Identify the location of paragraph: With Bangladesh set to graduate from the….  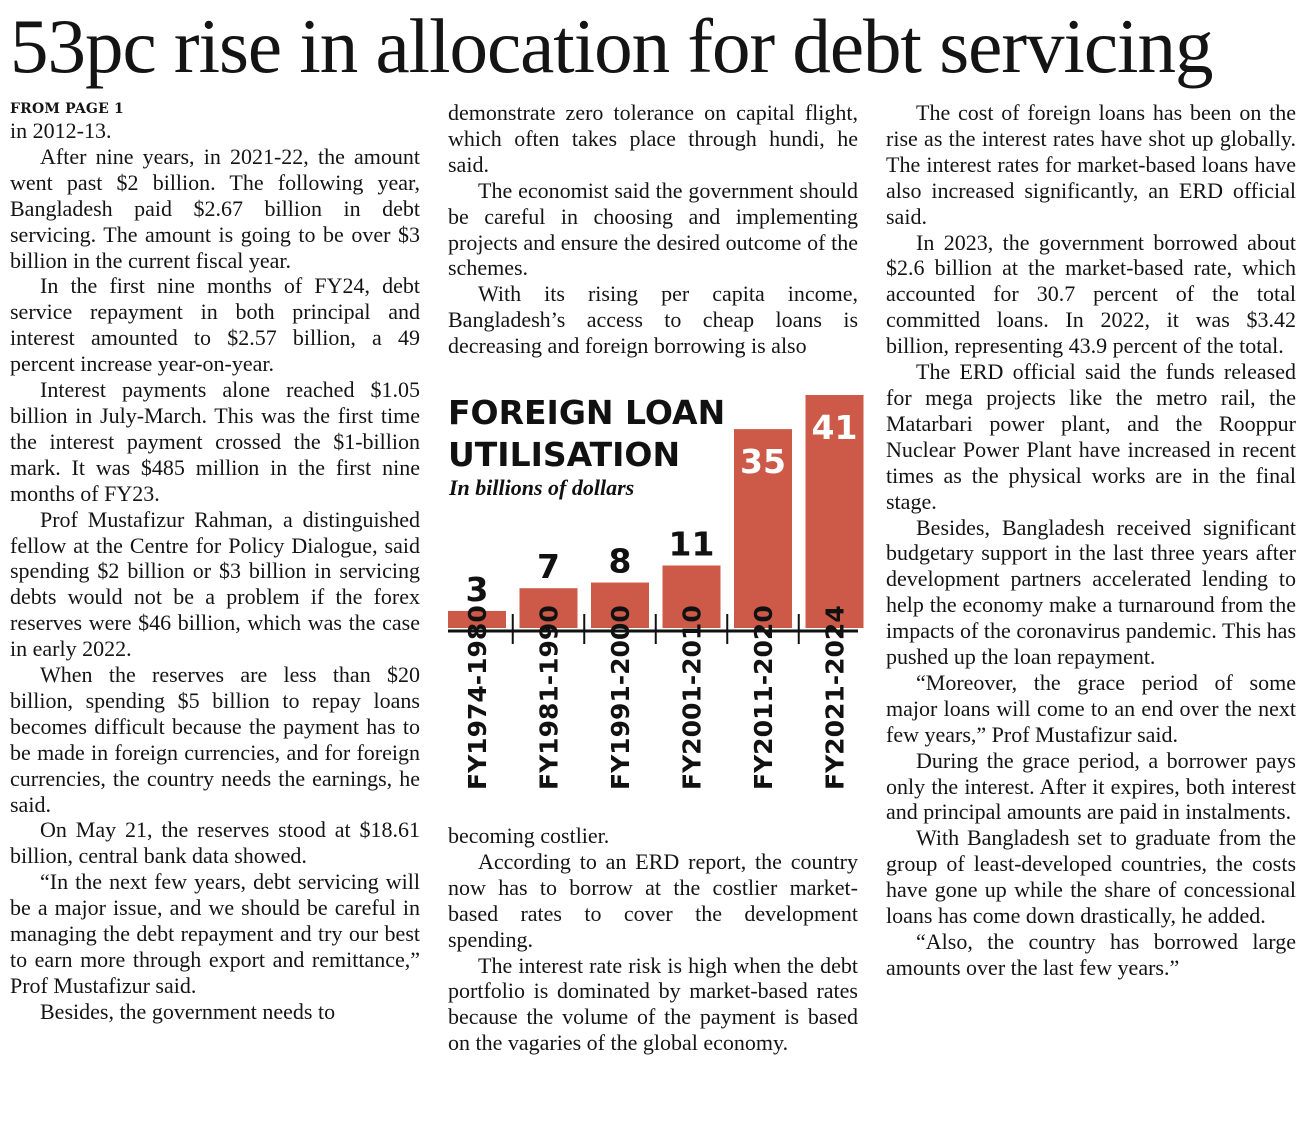
(1091, 877).